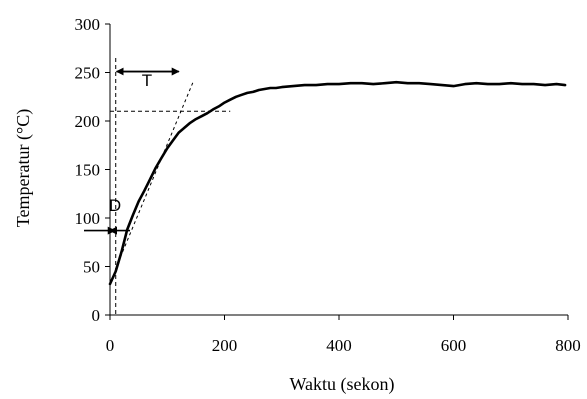 Image resolution: width=587 pixels, height=399 pixels. What do you see at coordinates (339, 345) in the screenshot?
I see `x-tick-label: 400` at bounding box center [339, 345].